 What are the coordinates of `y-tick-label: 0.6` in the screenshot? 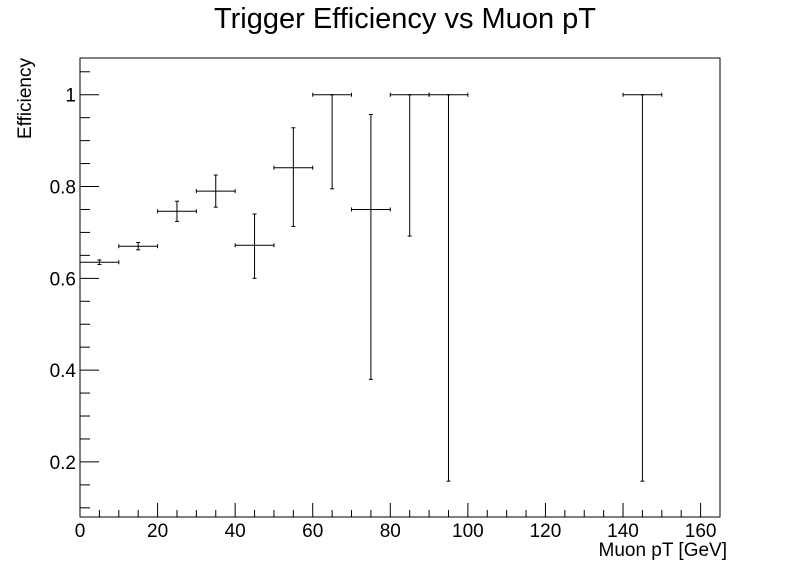 It's located at (63, 279).